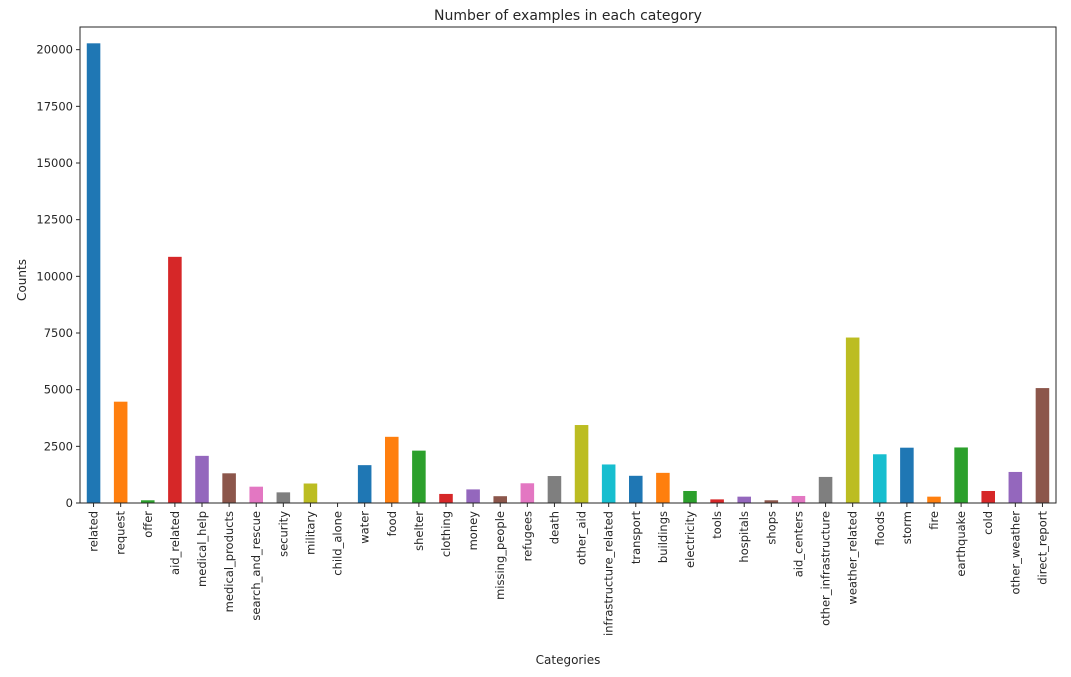 The image size is (1071, 677). I want to click on x-tick-label: medical_products, so click(229, 561).